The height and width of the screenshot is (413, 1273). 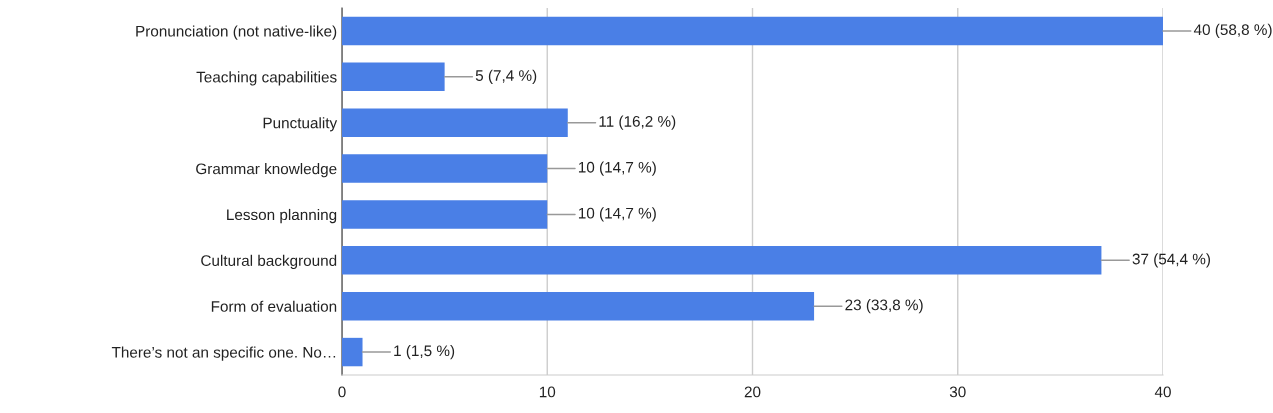 What do you see at coordinates (547, 392) in the screenshot?
I see `x-tick-label: 10` at bounding box center [547, 392].